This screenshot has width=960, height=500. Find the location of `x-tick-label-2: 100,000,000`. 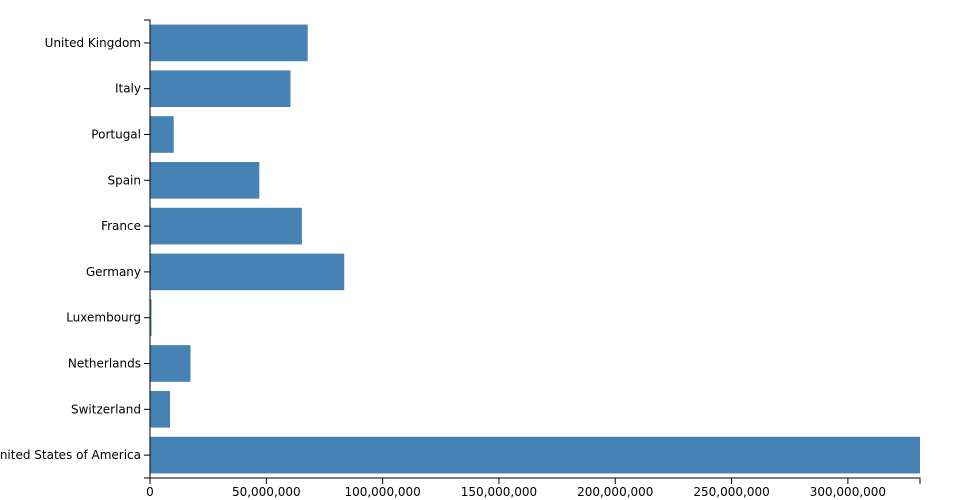

x-tick-label-2: 100,000,000 is located at coordinates (382, 492).